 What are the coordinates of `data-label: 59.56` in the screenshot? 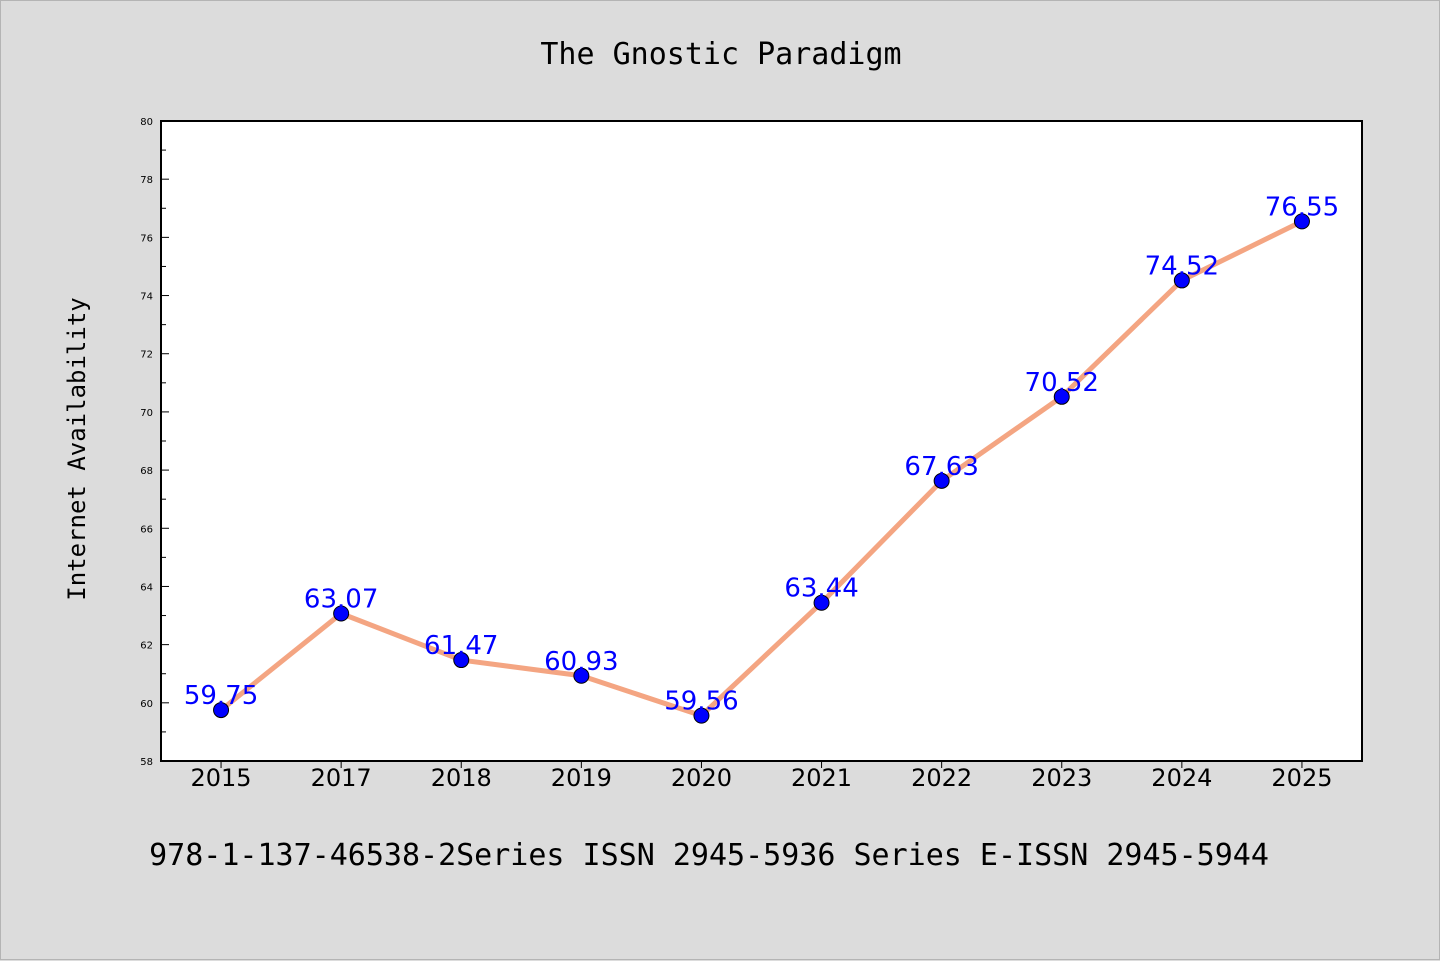 It's located at (701, 702).